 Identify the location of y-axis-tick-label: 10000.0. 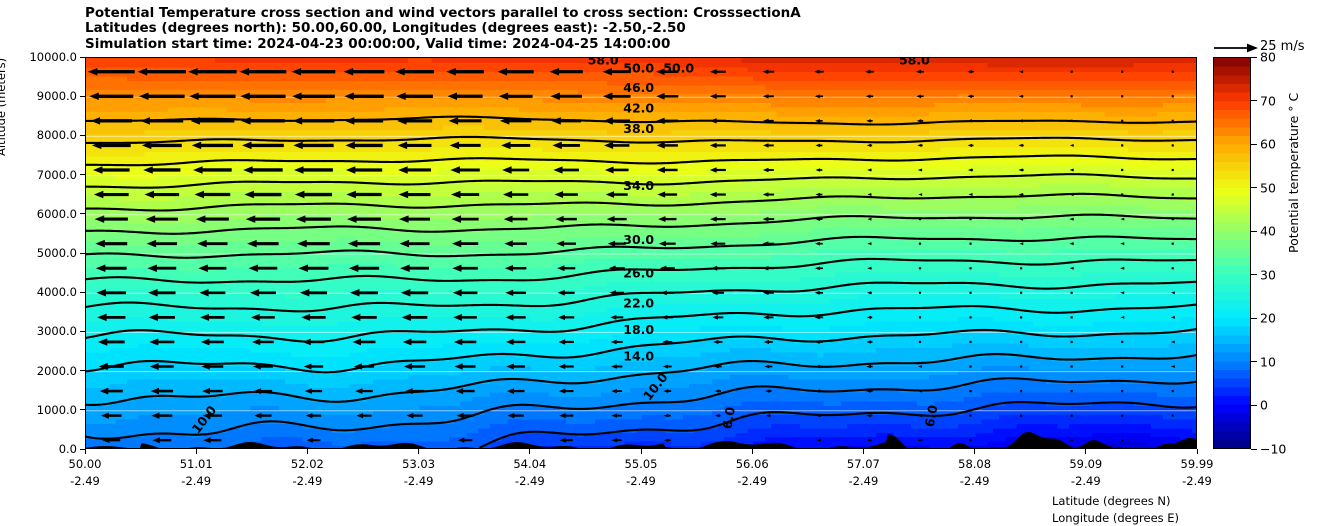
(53, 57).